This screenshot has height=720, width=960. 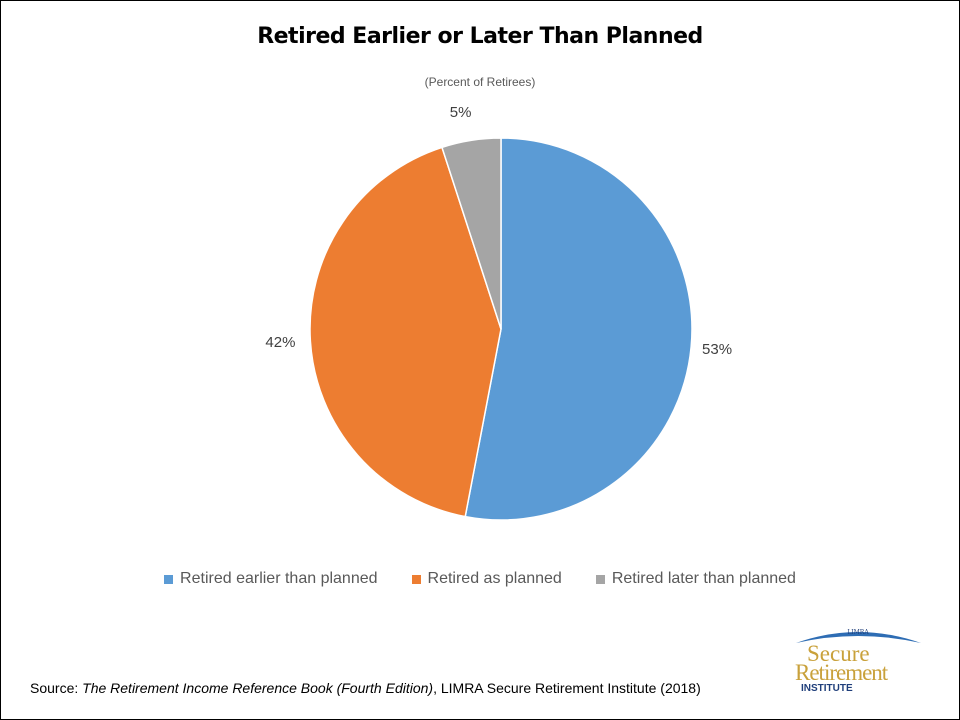 I want to click on legend-item-earlier: Retired earlier than planned, so click(x=271, y=579).